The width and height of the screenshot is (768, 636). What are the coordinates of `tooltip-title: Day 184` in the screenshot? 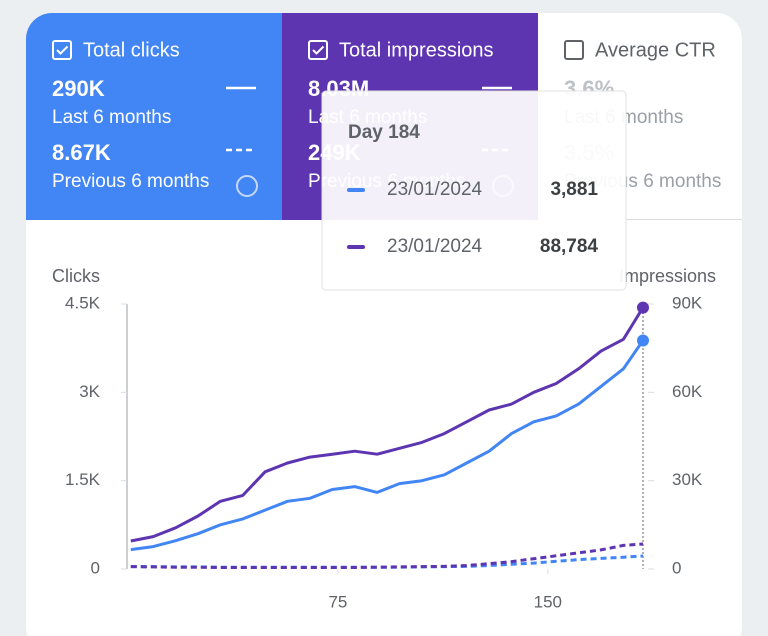 It's located at (384, 132).